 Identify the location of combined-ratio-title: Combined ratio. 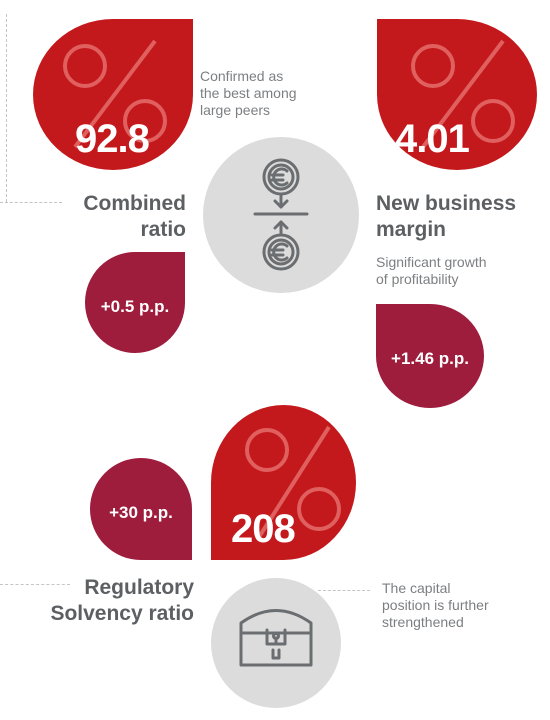
(134, 216).